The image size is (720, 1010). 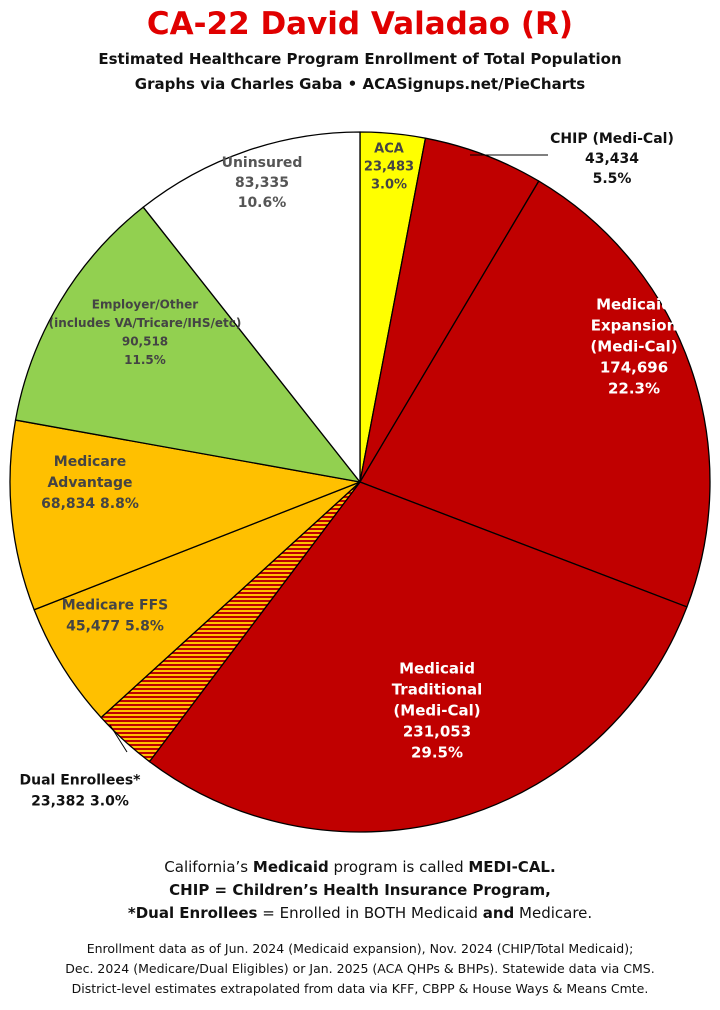 What do you see at coordinates (612, 159) in the screenshot?
I see `slice-label-chip: CHIP (Medi-Cal) 43,434 5.5%` at bounding box center [612, 159].